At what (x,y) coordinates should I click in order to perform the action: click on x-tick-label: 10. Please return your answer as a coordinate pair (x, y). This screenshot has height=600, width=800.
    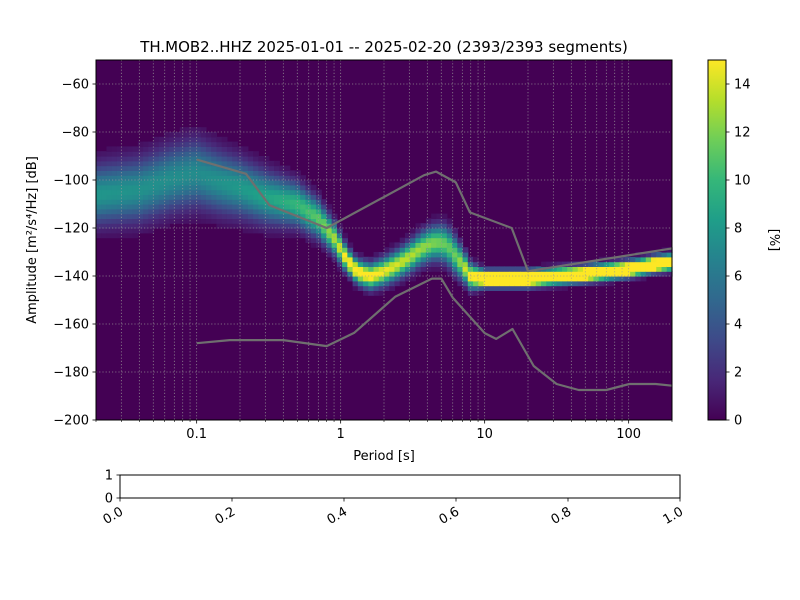
    Looking at the image, I should click on (484, 434).